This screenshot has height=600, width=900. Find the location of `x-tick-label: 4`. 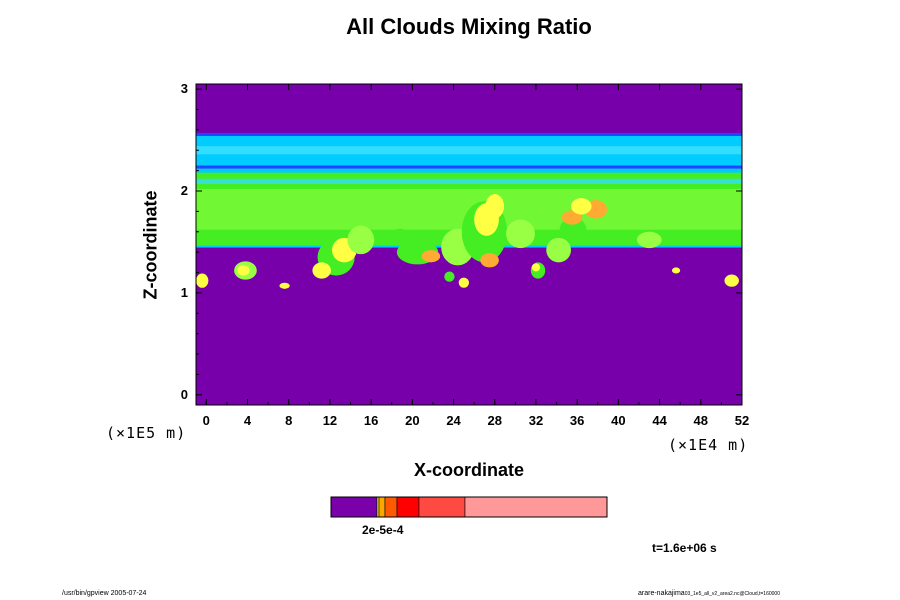

x-tick-label: 4 is located at coordinates (247, 420).